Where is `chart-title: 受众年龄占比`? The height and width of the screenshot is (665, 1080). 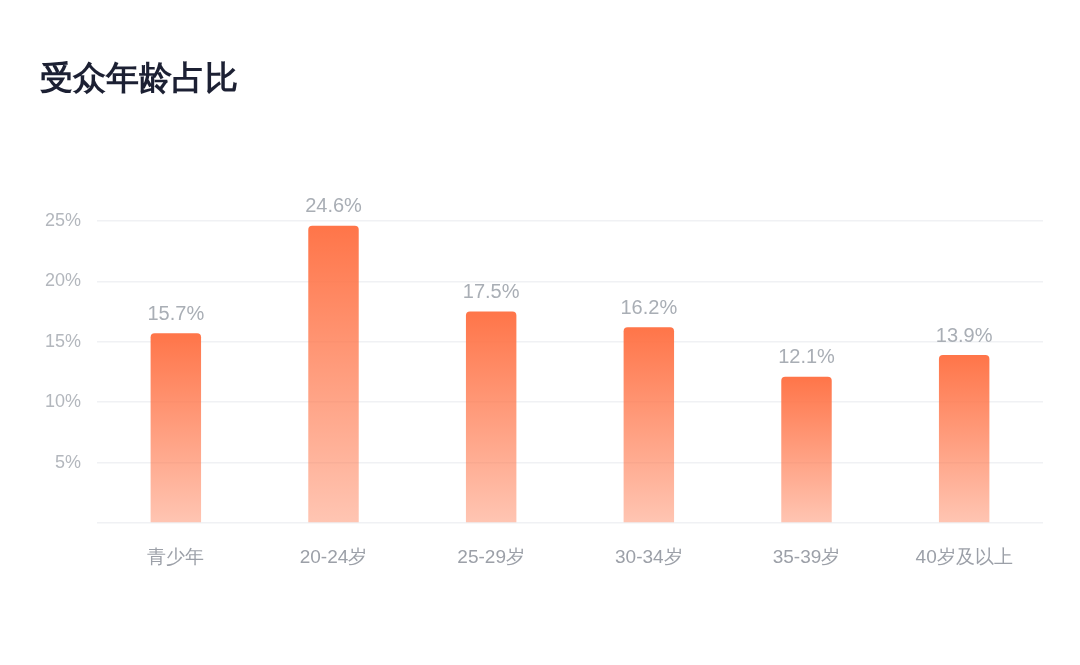 chart-title: 受众年龄占比 is located at coordinates (139, 78).